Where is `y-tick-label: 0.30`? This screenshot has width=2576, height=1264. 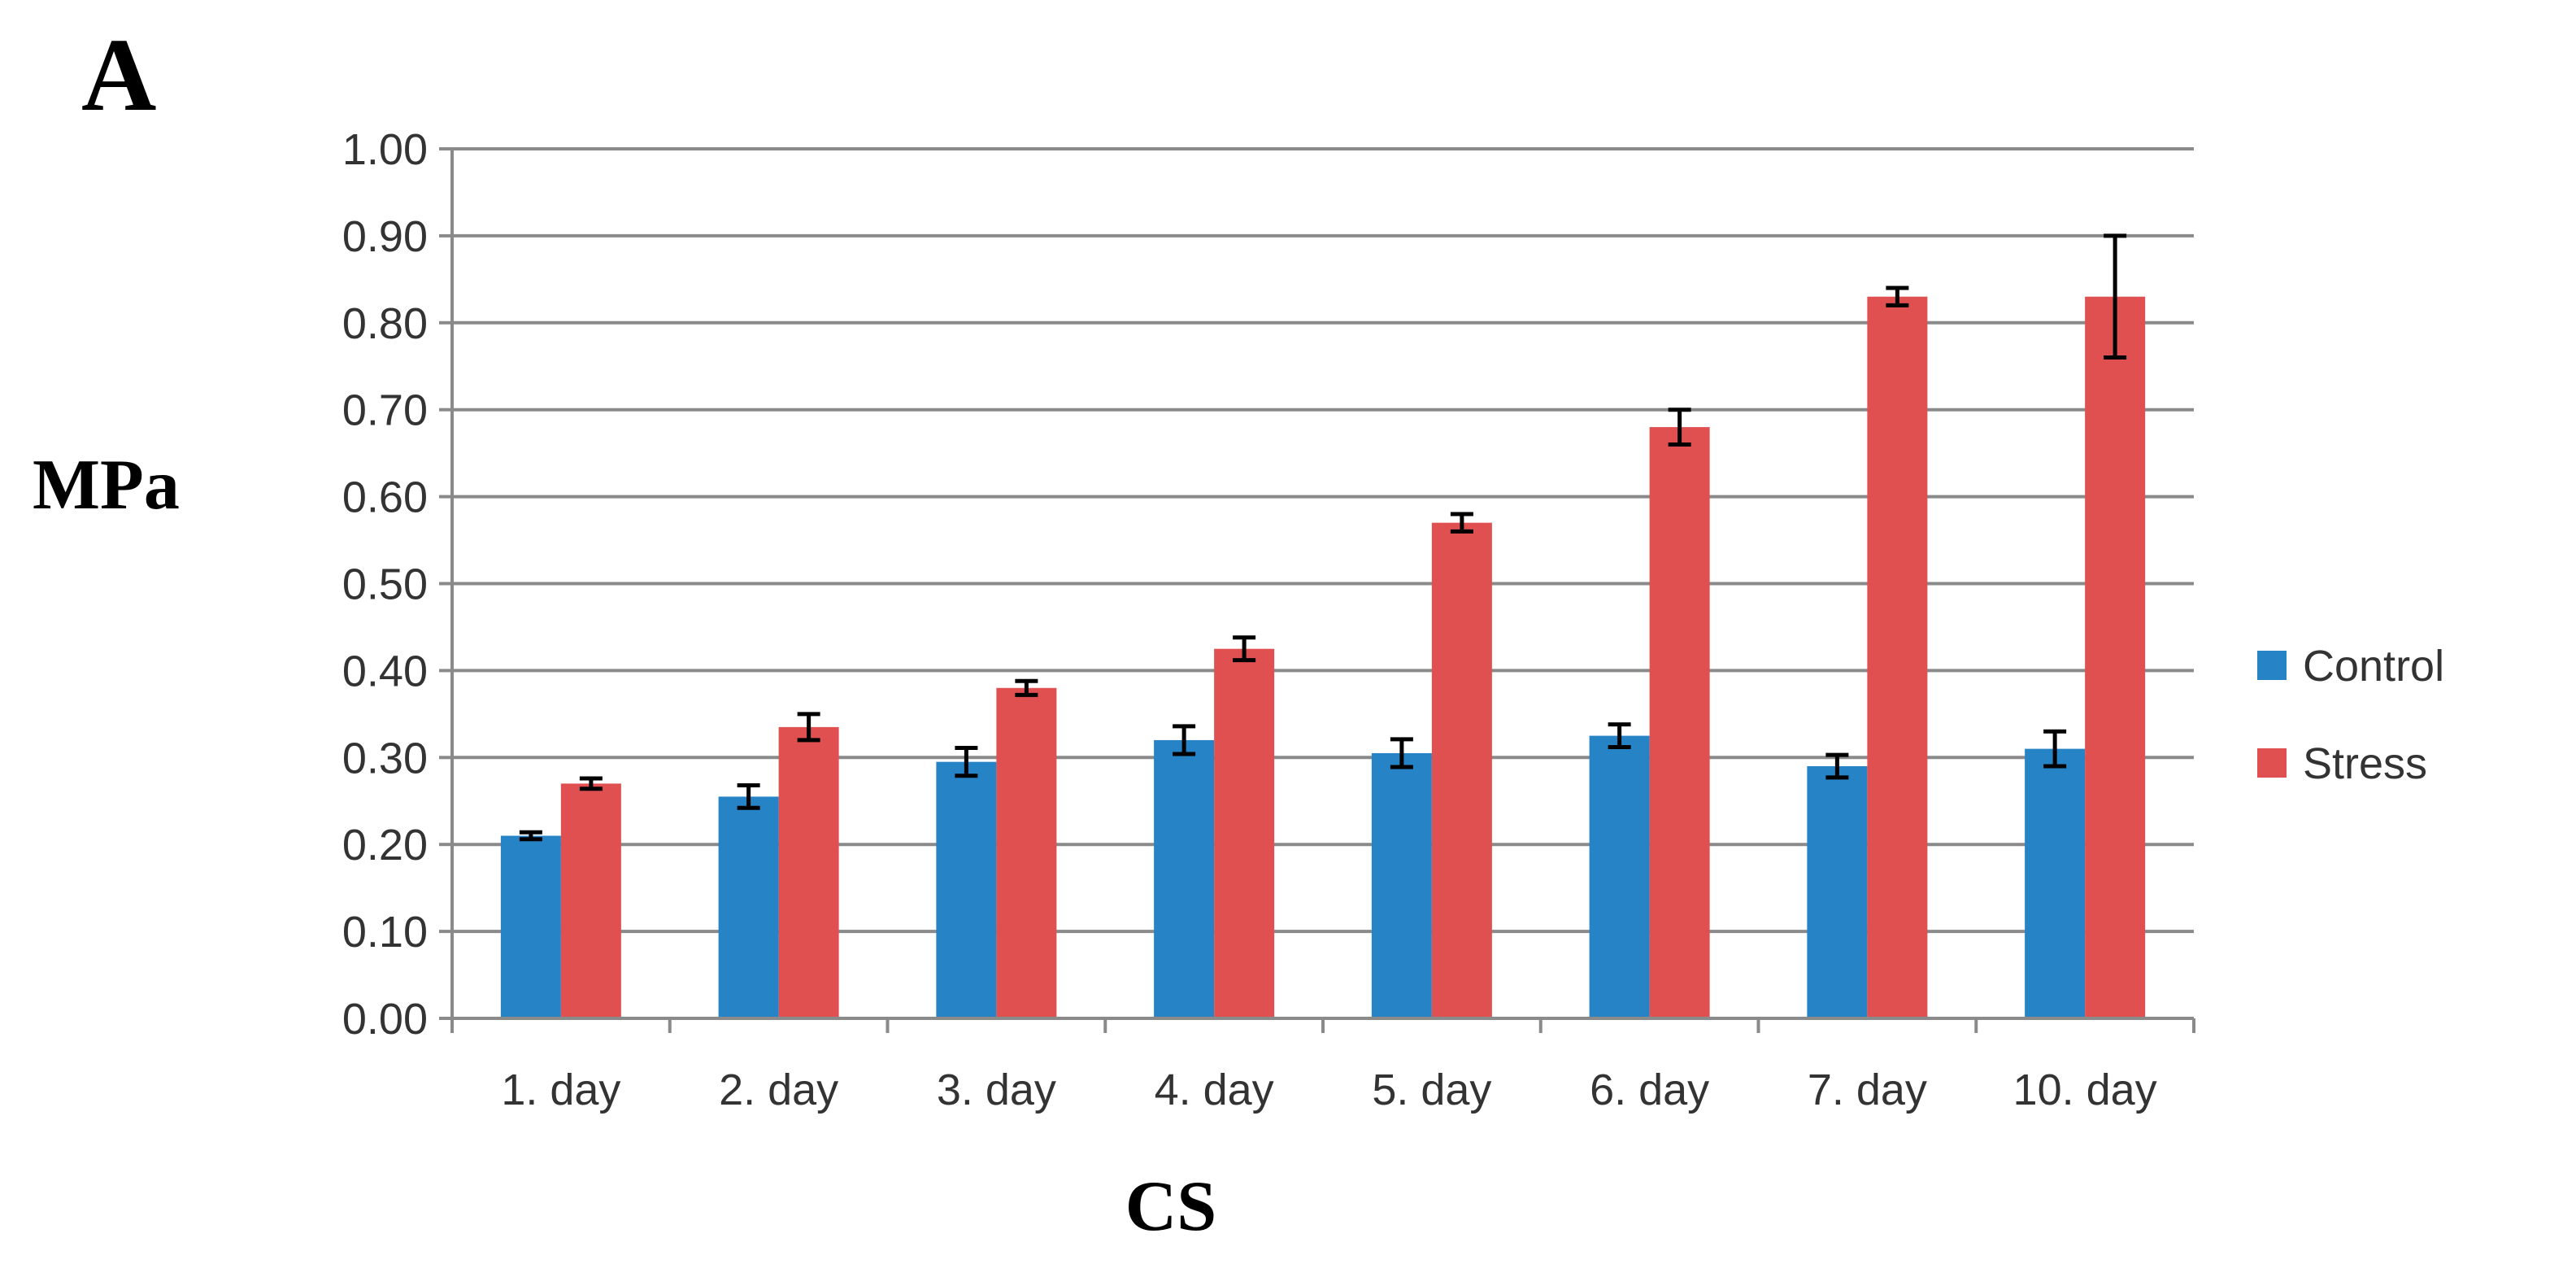
y-tick-label: 0.30 is located at coordinates (385, 758).